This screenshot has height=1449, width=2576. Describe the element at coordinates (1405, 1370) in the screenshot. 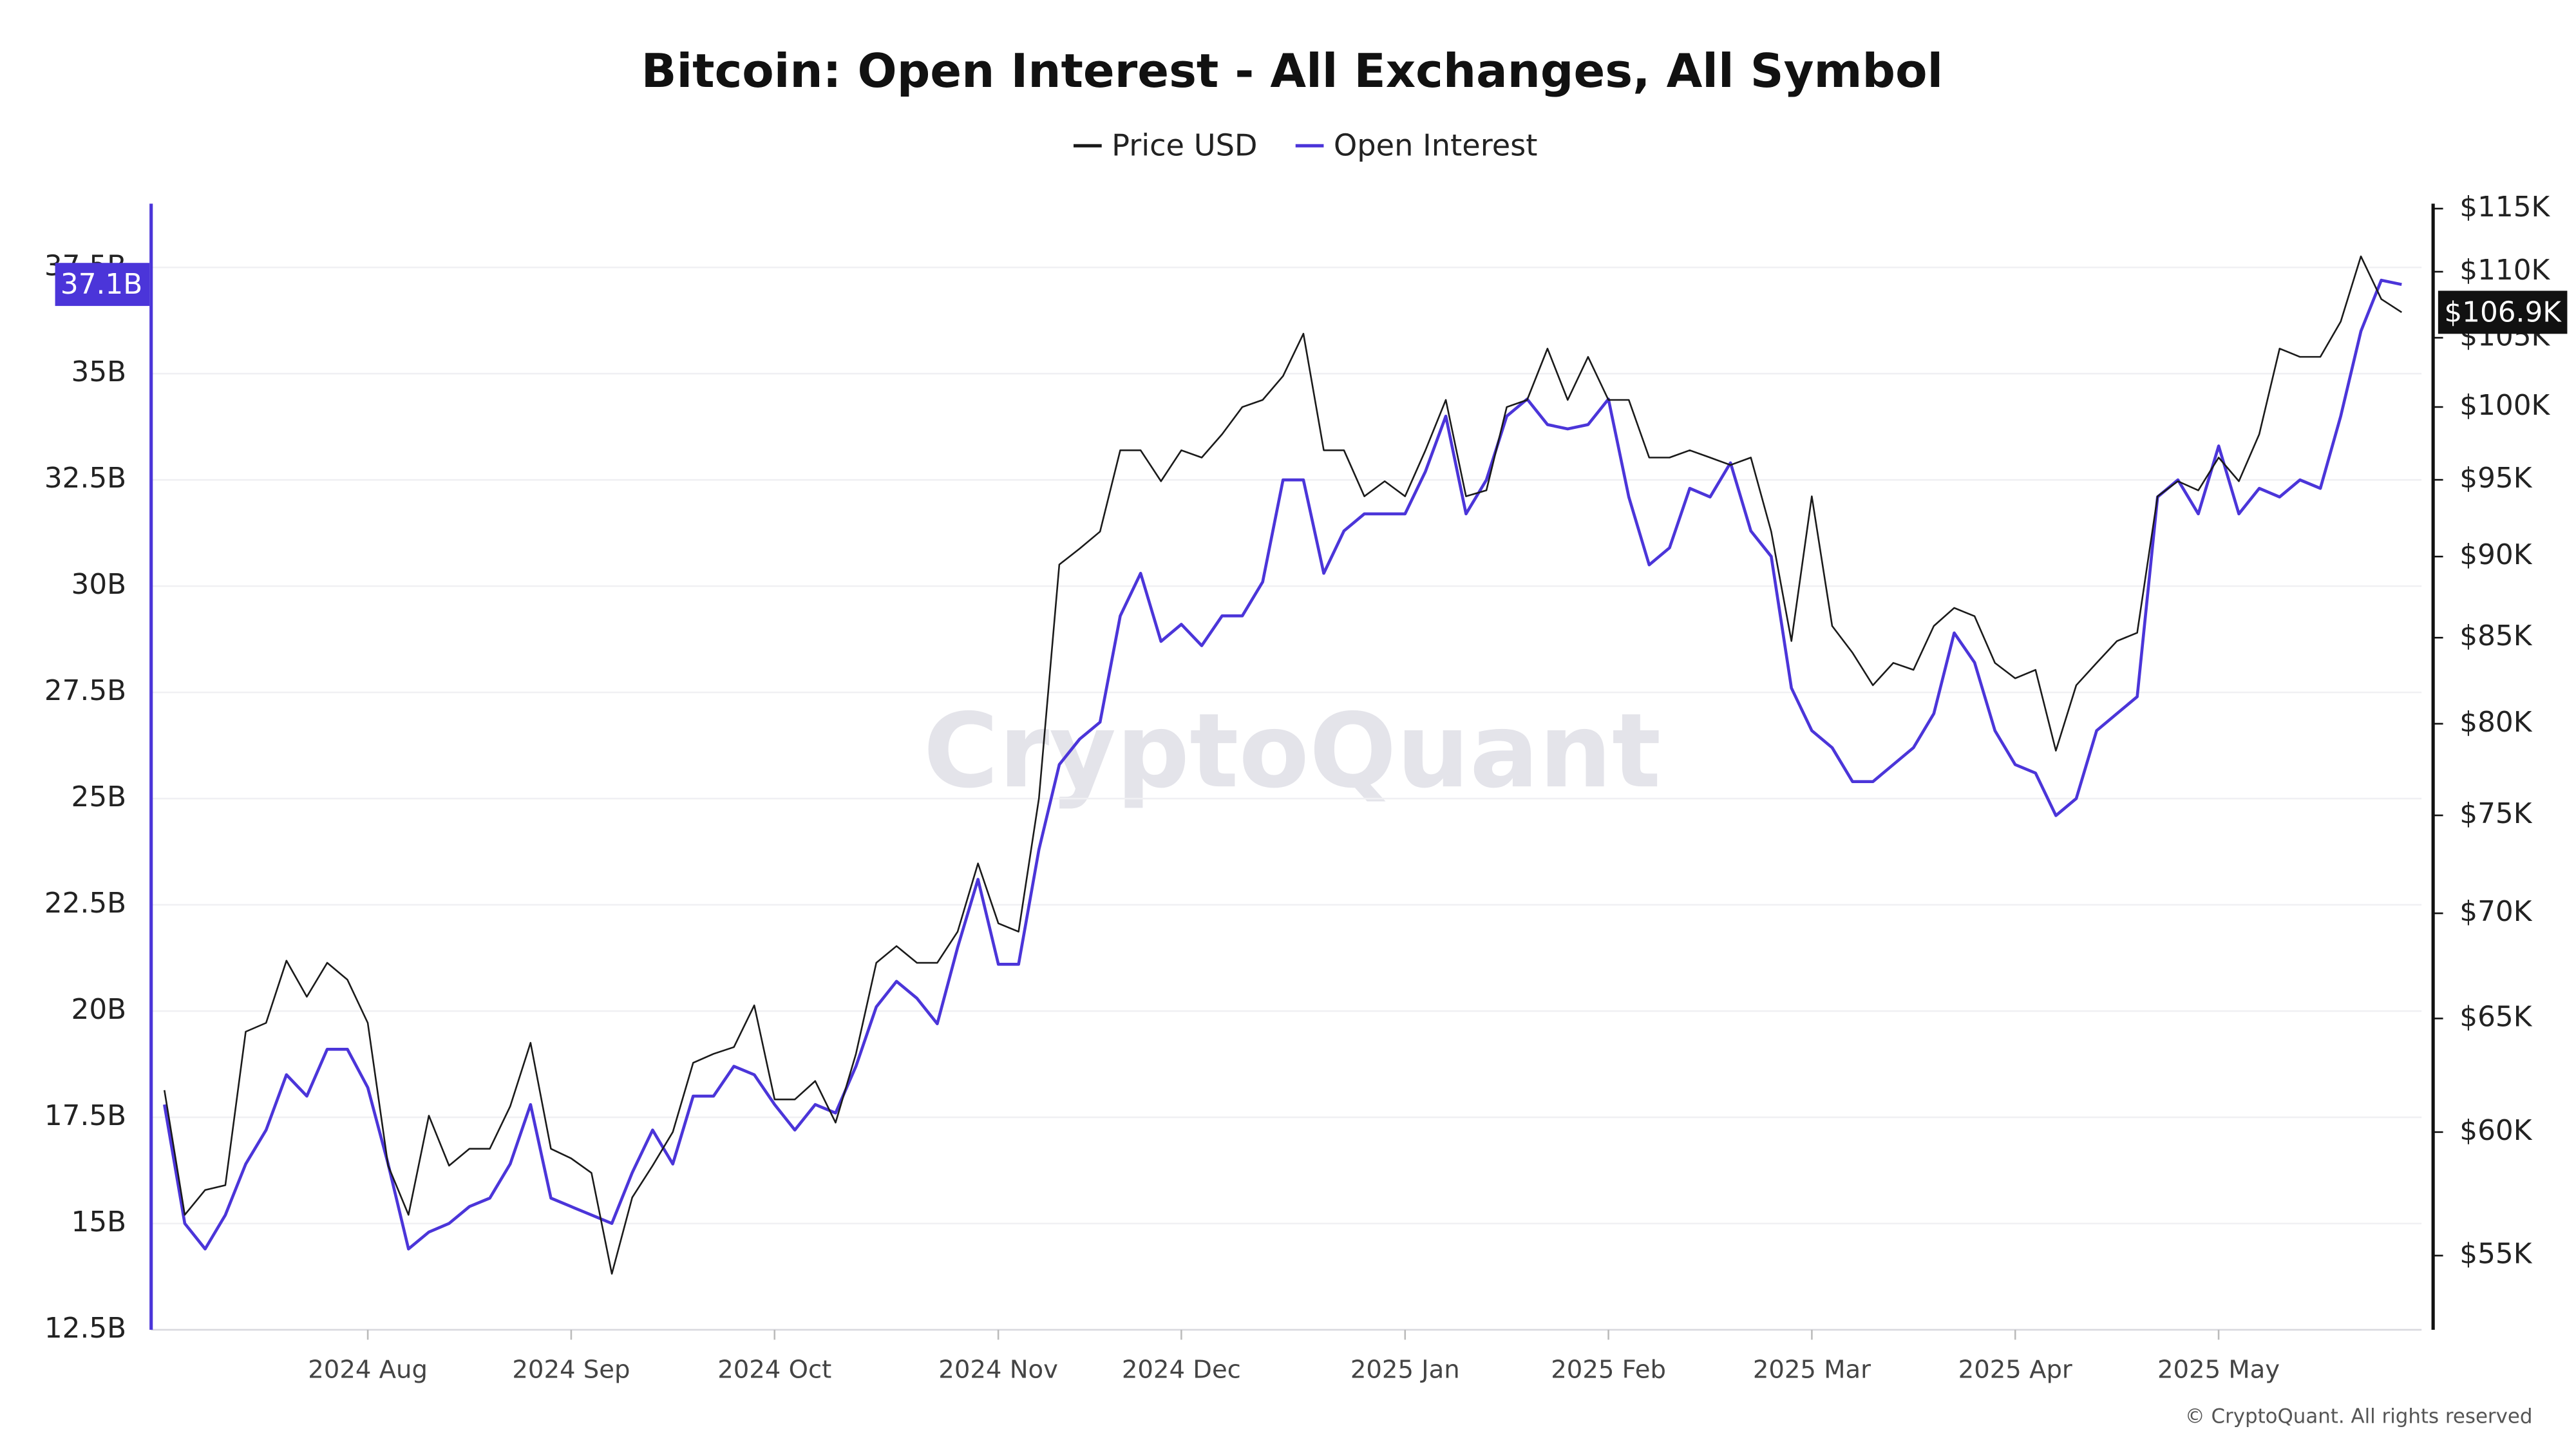

I see `x-tick-label: 2025 Jan` at that location.